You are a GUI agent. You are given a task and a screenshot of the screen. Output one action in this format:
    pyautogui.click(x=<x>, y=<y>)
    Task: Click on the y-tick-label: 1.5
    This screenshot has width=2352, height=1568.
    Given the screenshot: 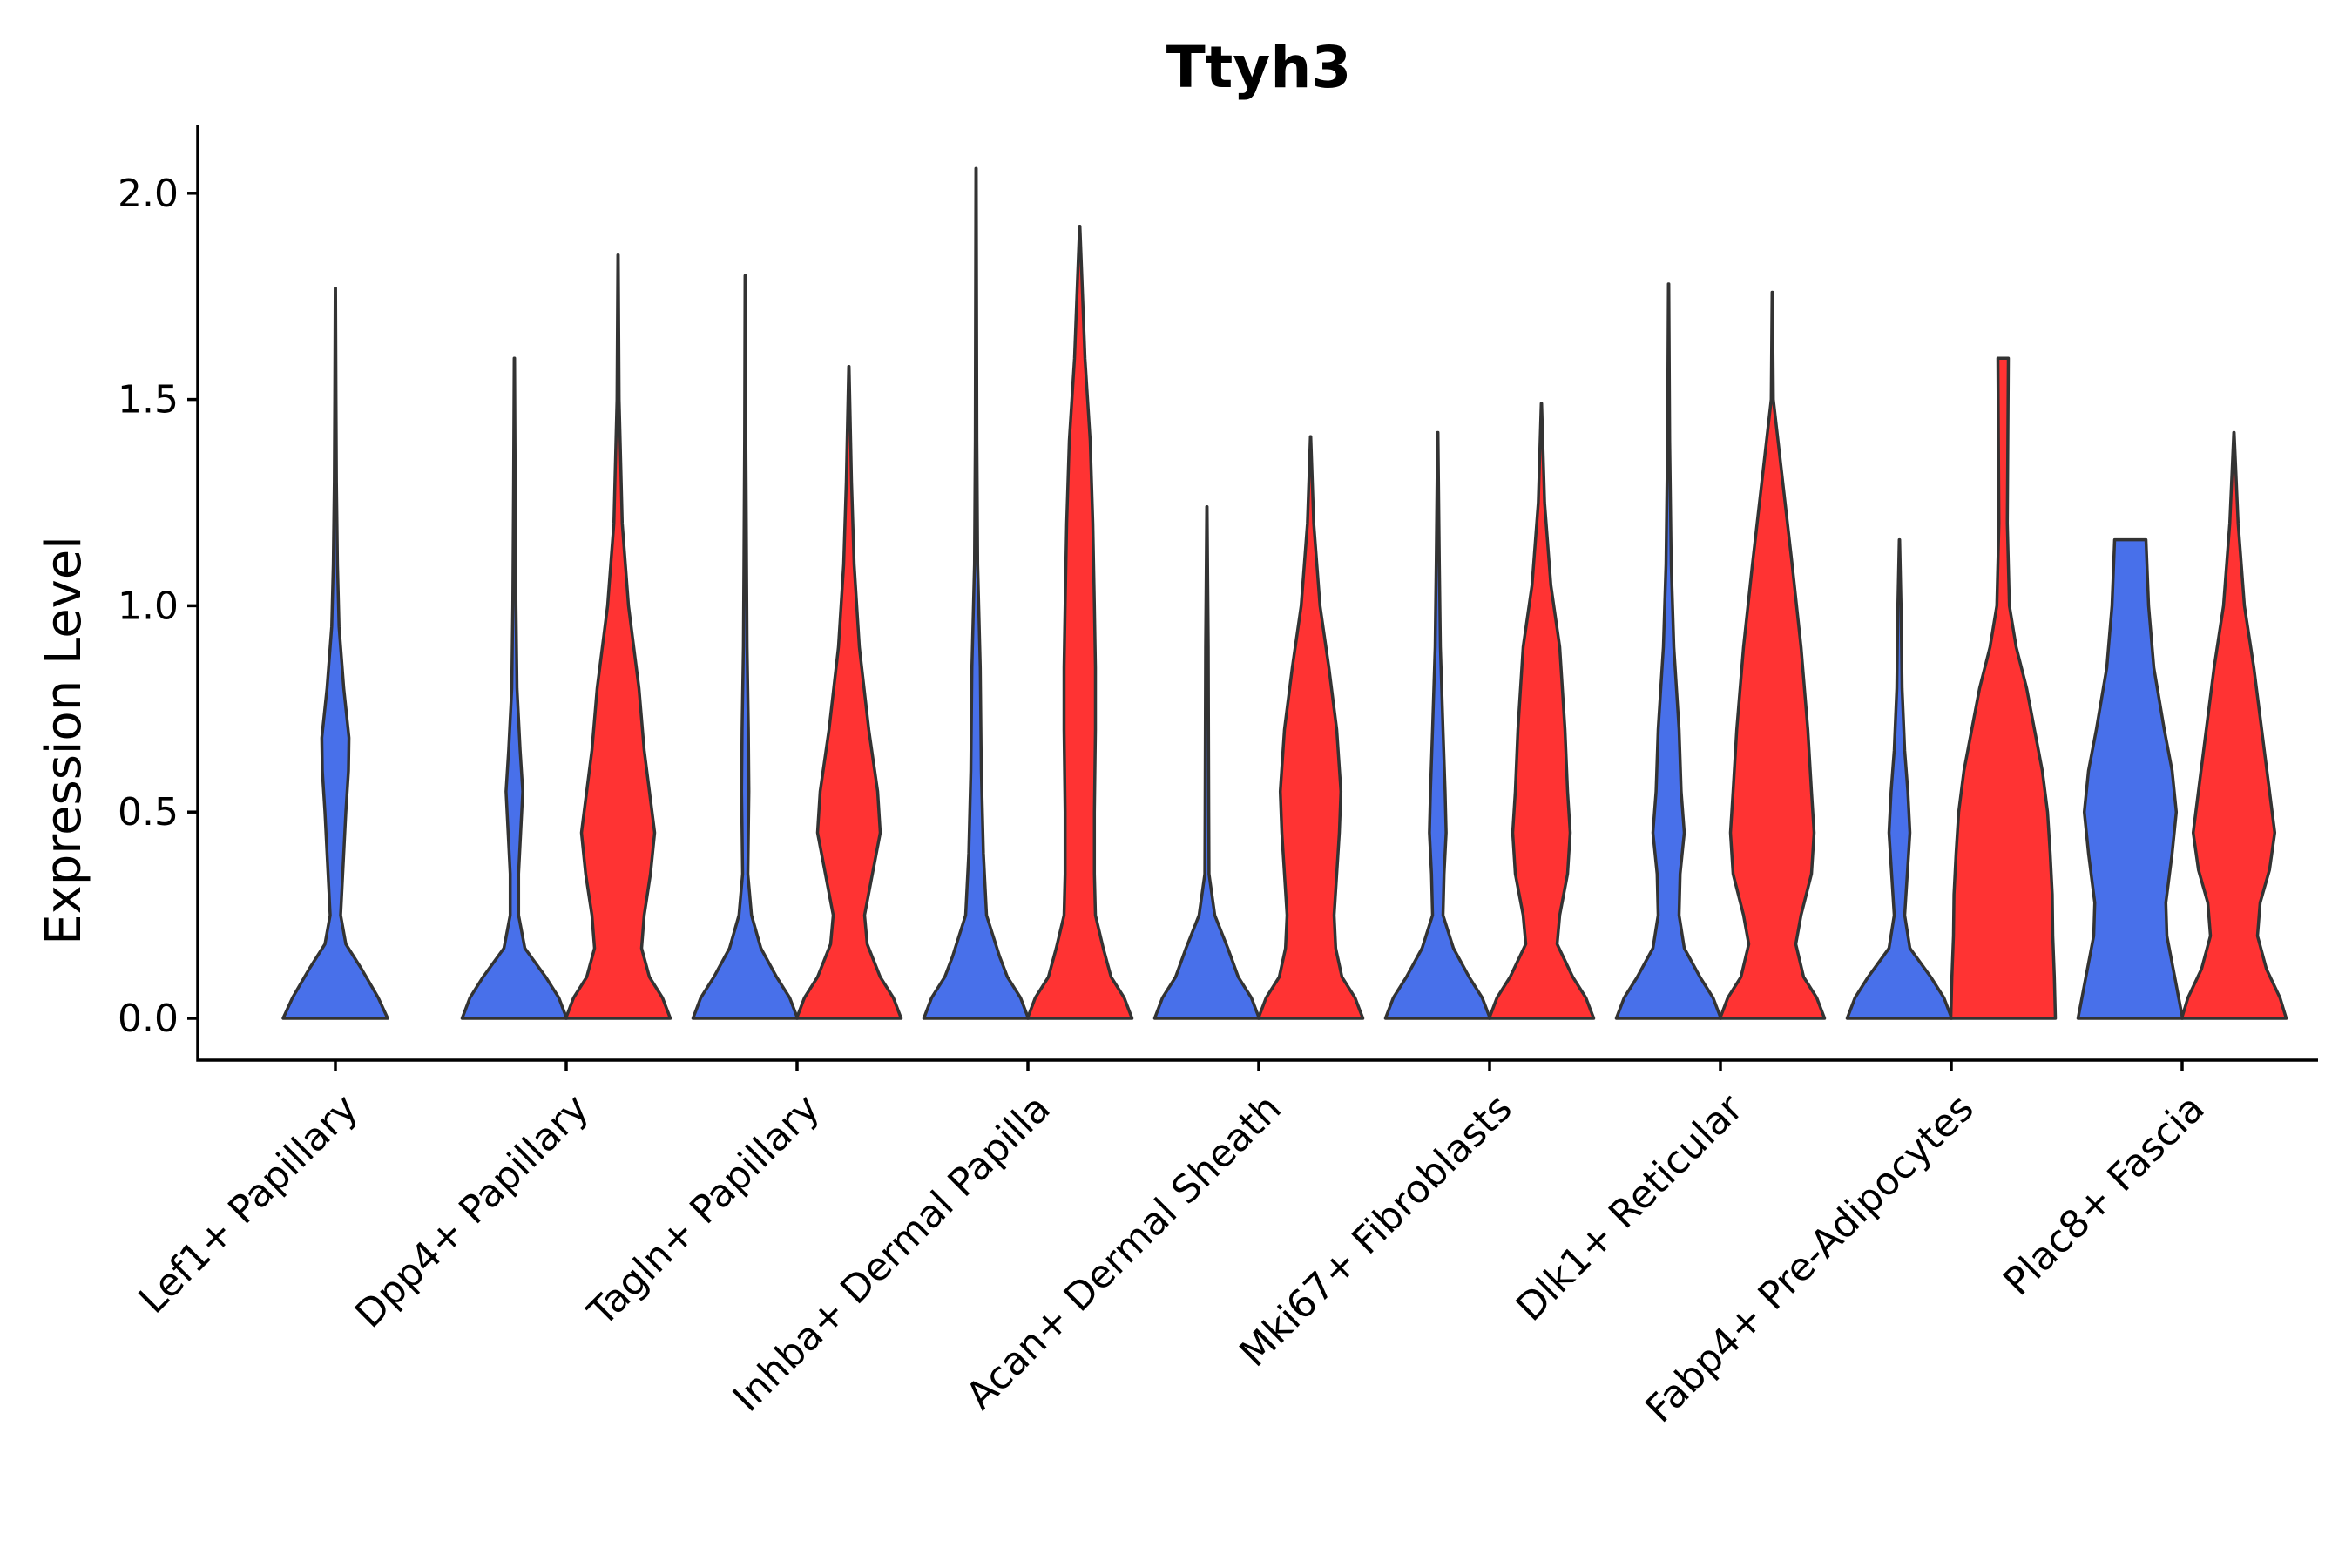 What is the action you would take?
    pyautogui.click(x=148, y=400)
    